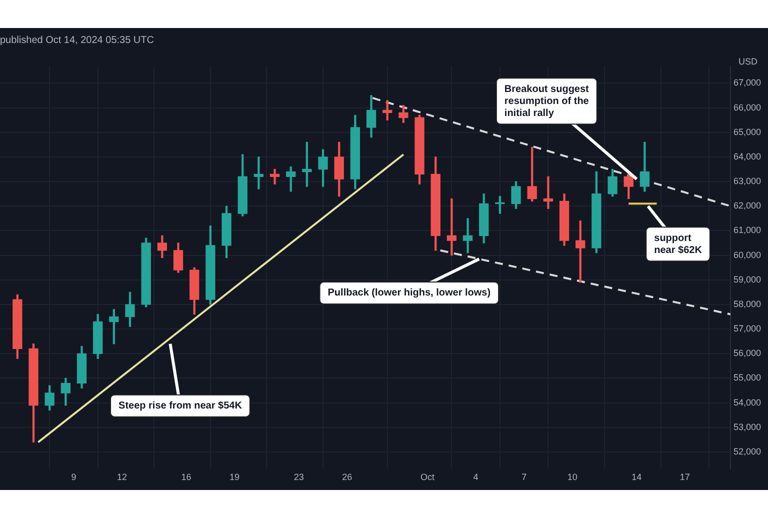 This screenshot has height=512, width=768. I want to click on x-tick-label: 4, so click(475, 477).